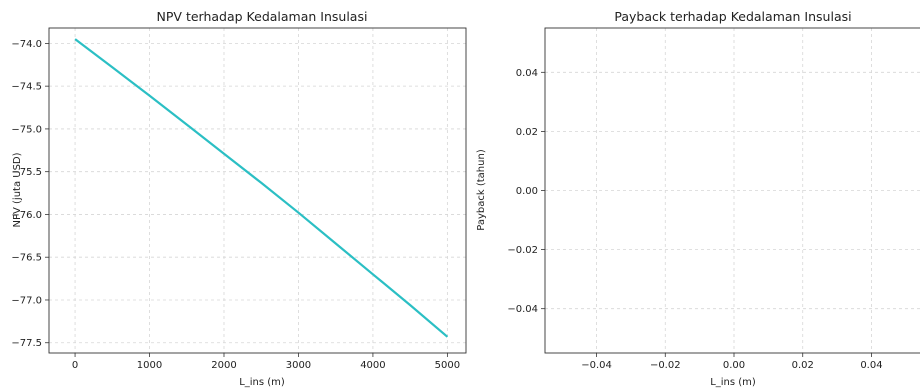  I want to click on npv-x-tick-label: 5000, so click(447, 365).